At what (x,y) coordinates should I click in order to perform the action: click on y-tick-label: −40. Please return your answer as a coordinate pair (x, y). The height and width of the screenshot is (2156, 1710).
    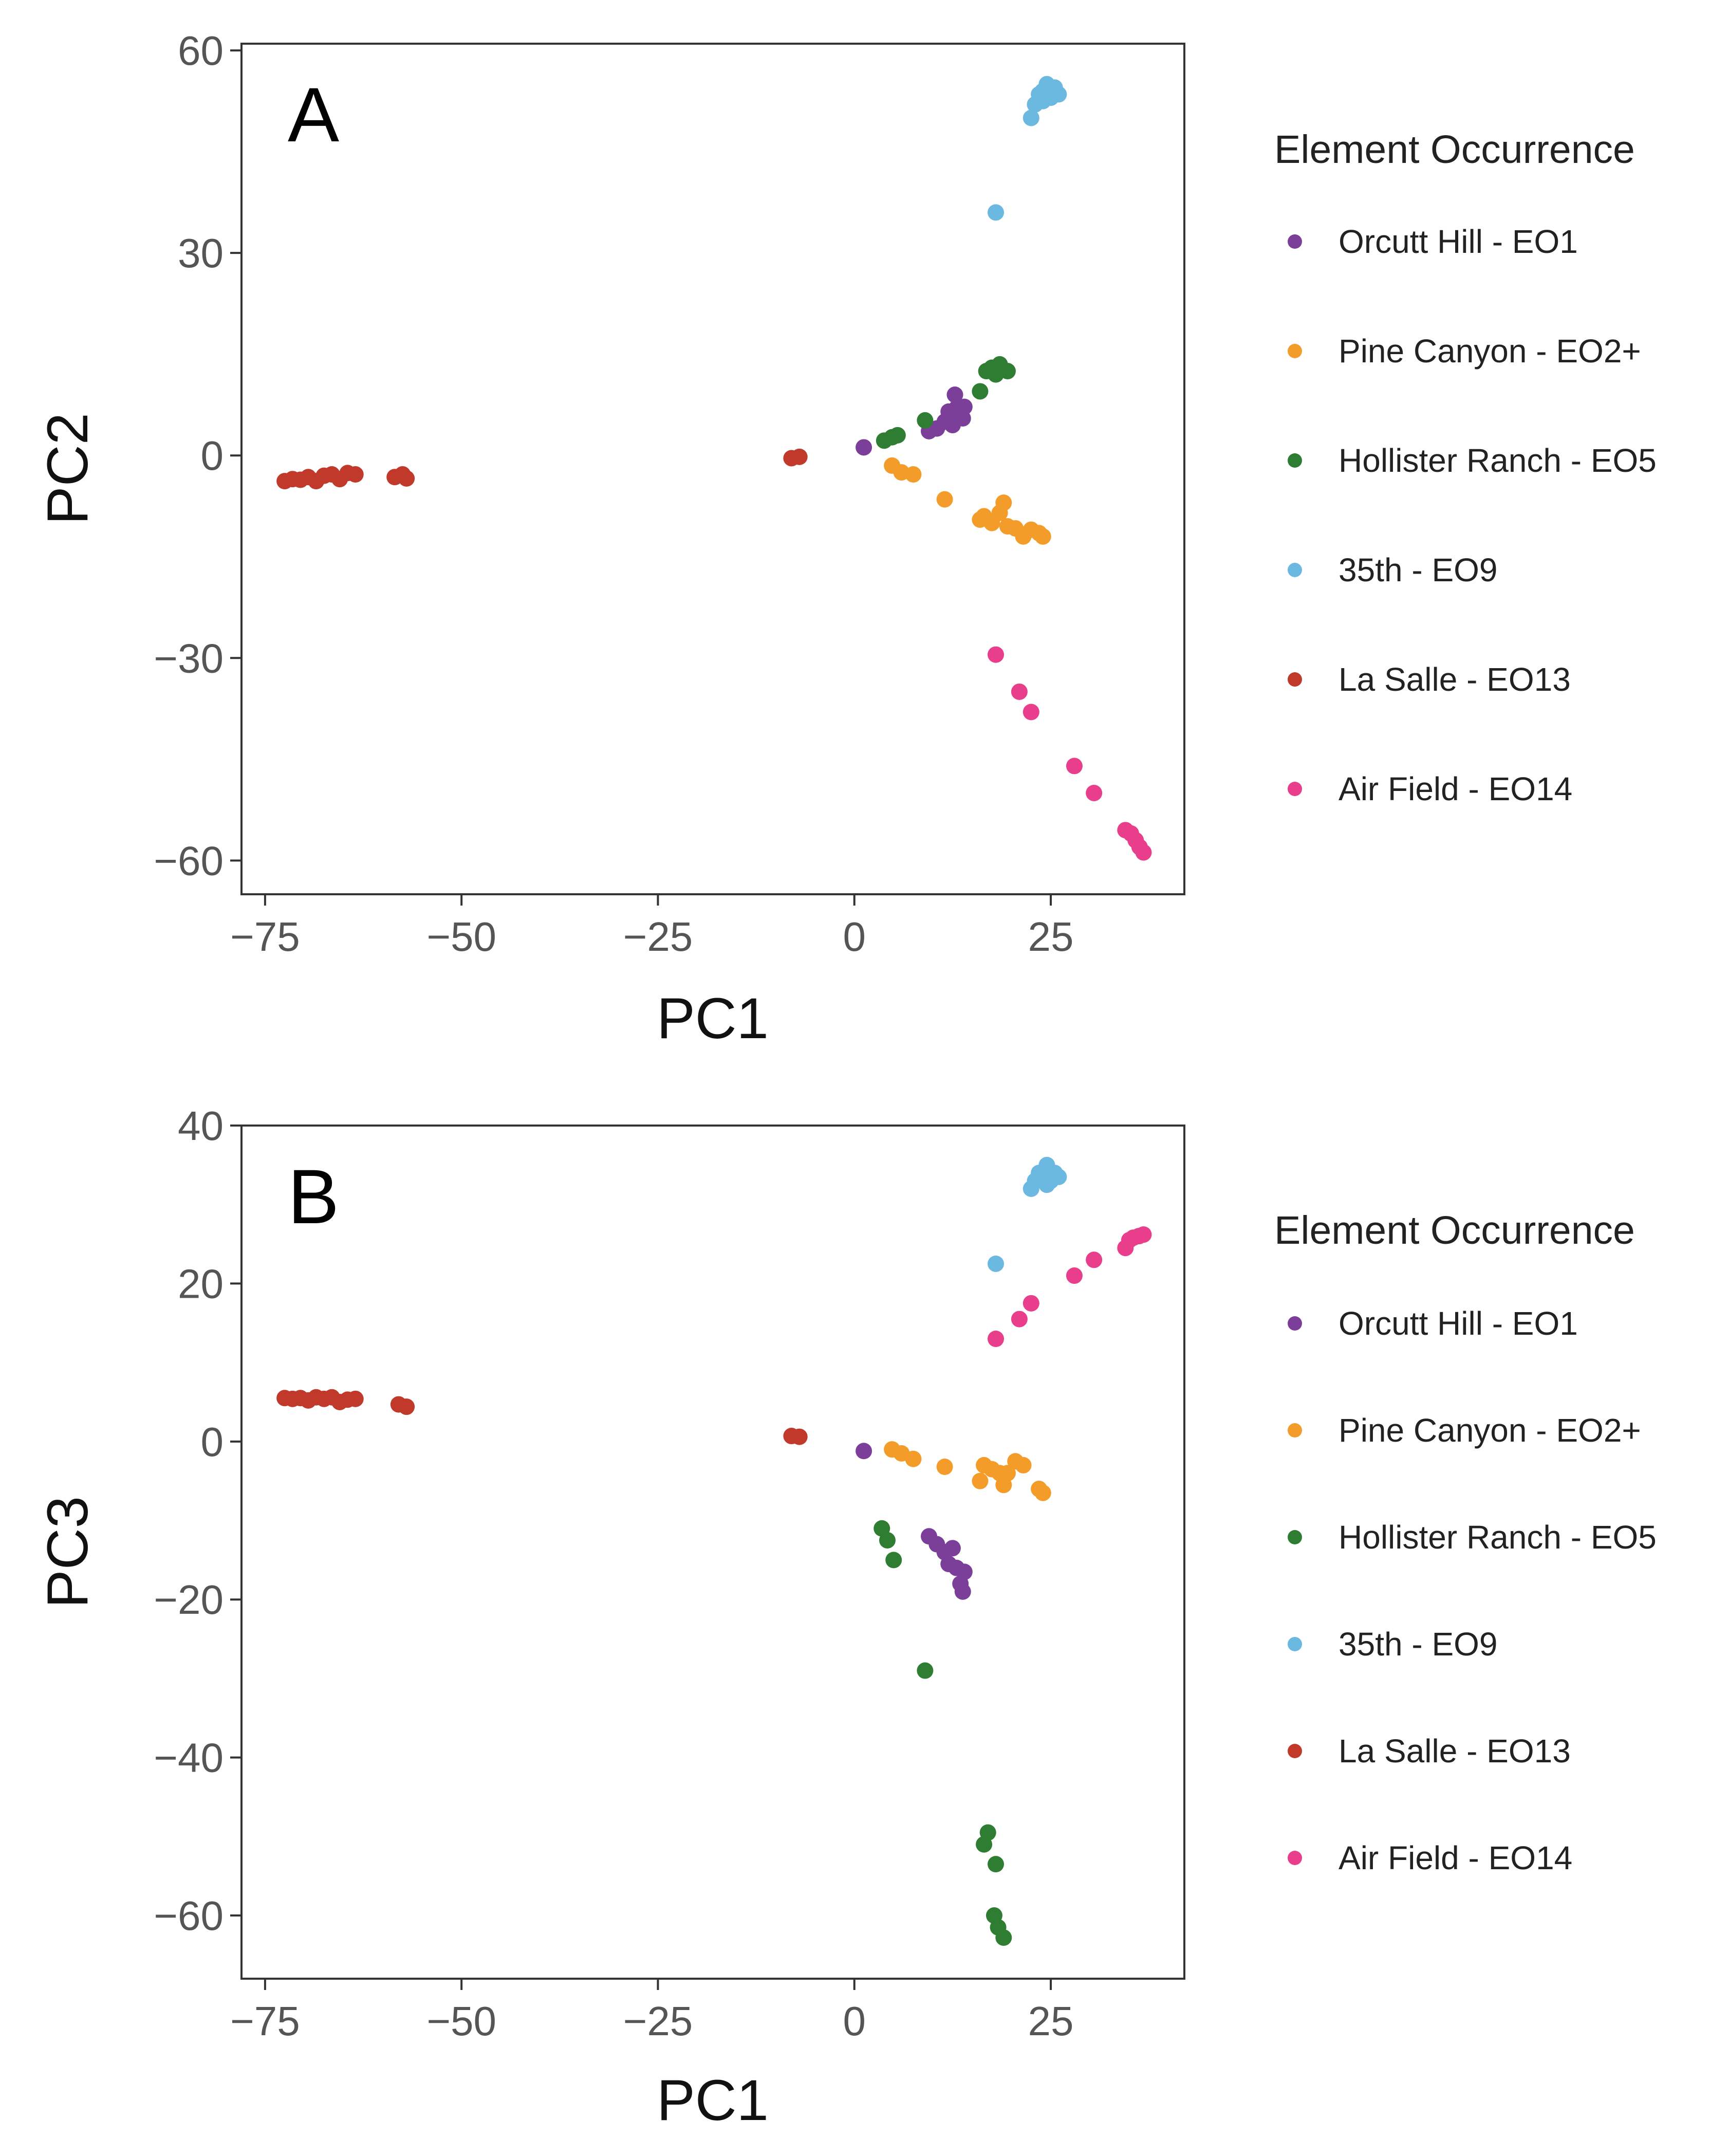
    Looking at the image, I should click on (189, 1758).